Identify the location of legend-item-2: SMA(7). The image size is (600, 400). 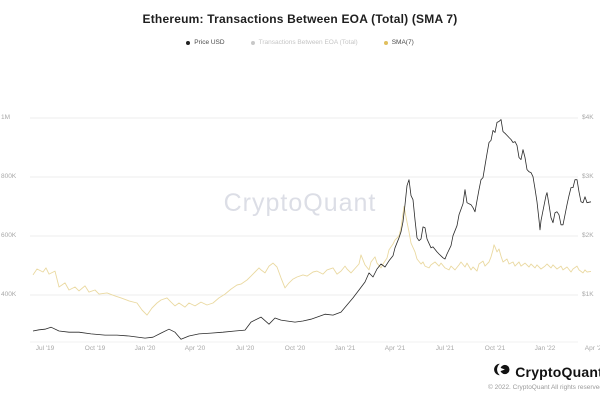
(398, 42).